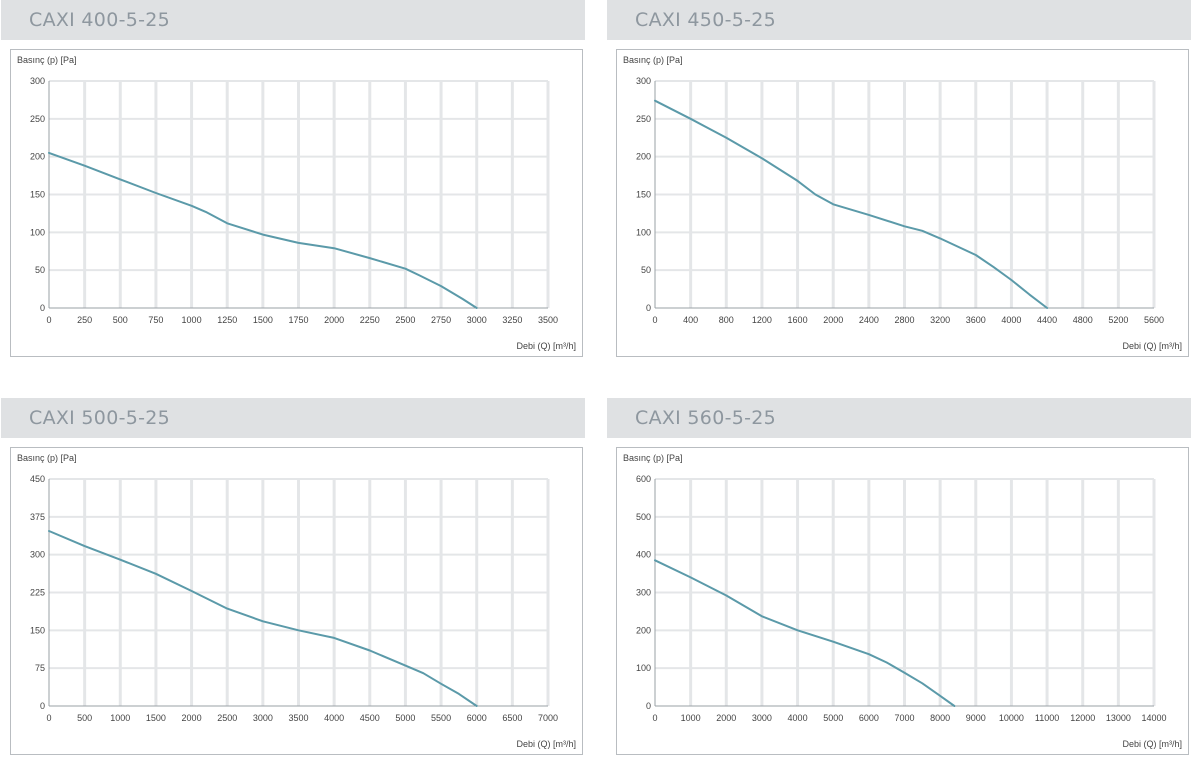 Image resolution: width=1193 pixels, height=761 pixels. I want to click on x-tick-label: 1250, so click(227, 320).